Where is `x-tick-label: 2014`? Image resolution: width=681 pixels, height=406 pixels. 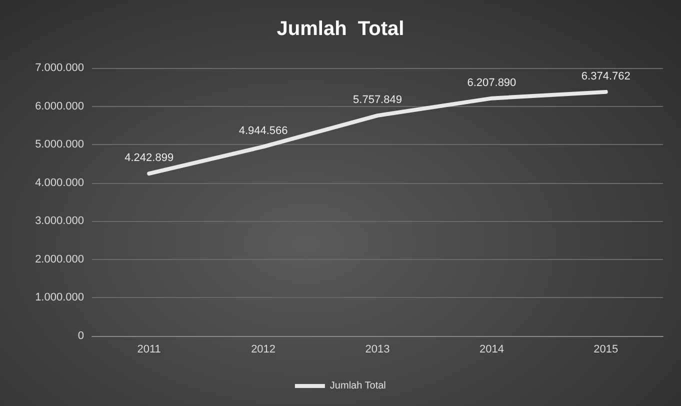 x-tick-label: 2014 is located at coordinates (491, 350).